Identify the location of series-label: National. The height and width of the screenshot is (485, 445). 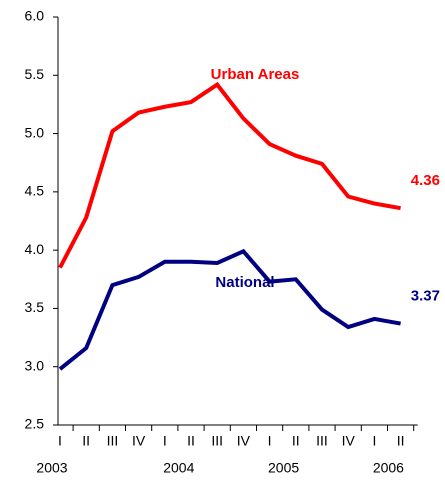
(244, 282).